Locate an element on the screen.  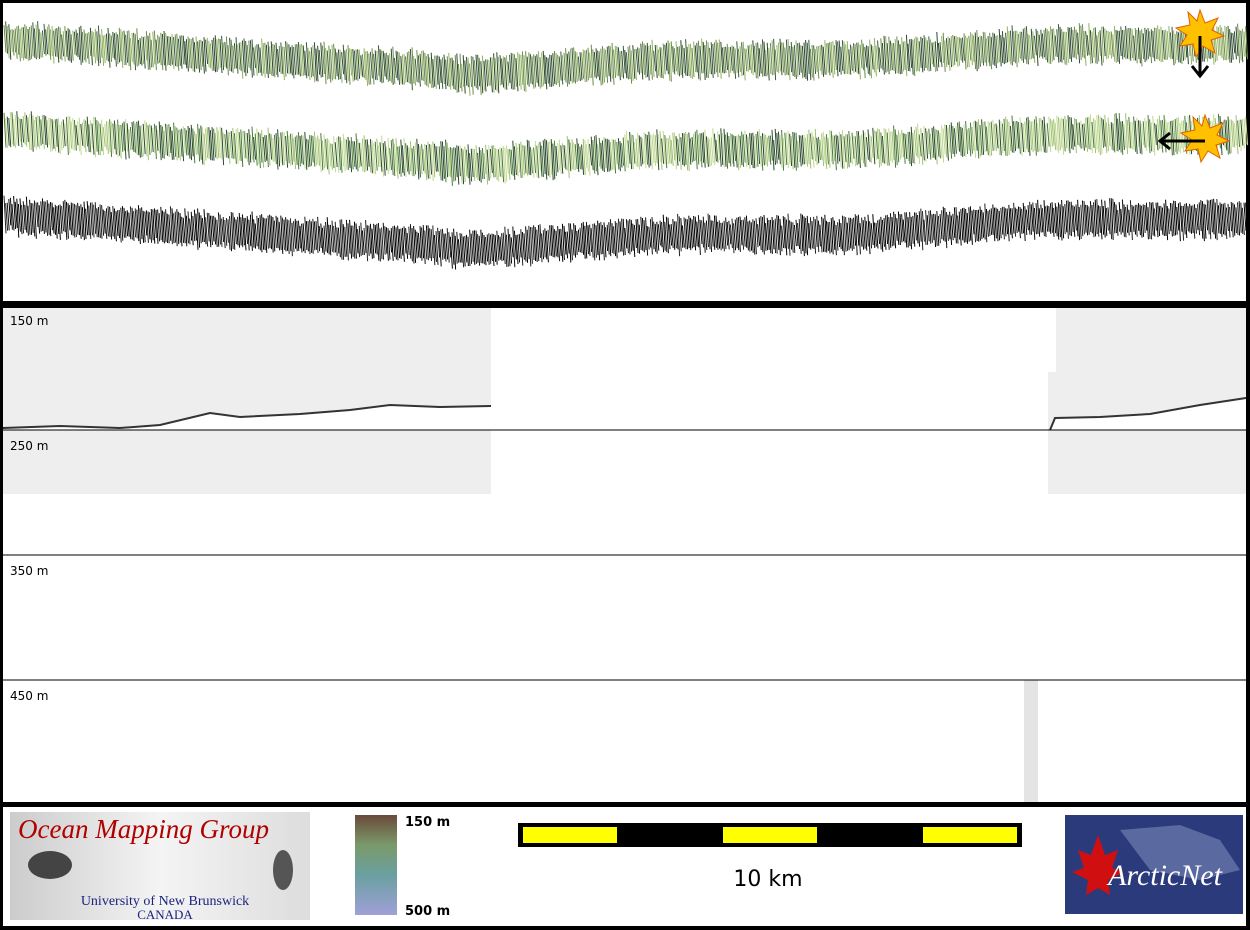
profile-gap is located at coordinates (1052, 340).